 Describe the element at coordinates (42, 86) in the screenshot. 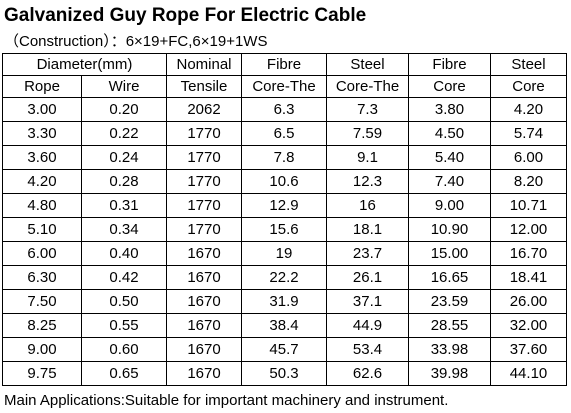

I see `header-rope: Rope` at that location.